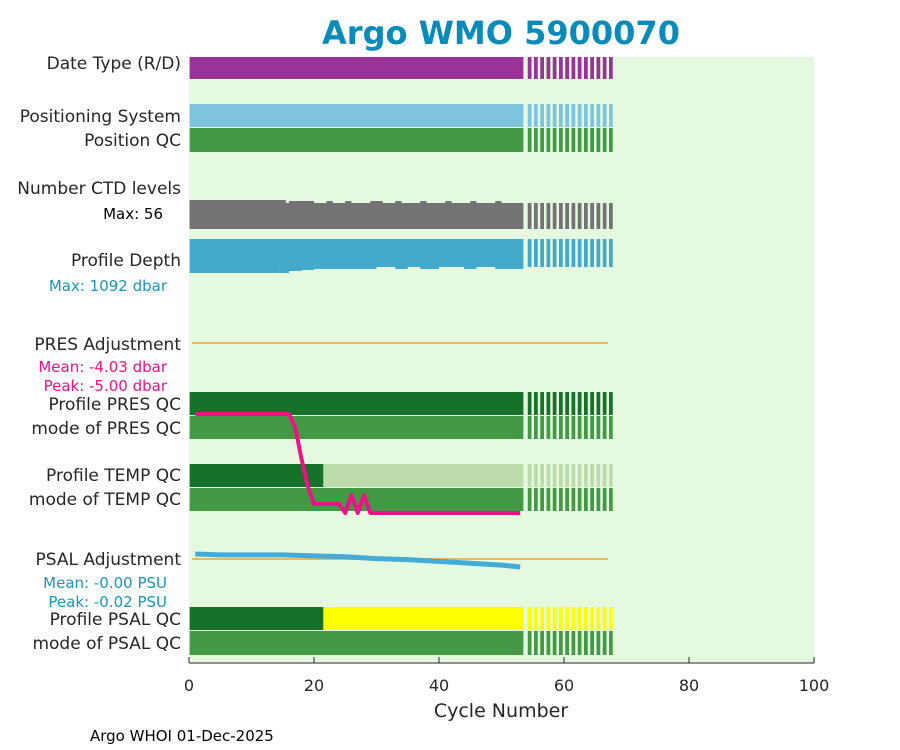 This screenshot has height=750, width=900. I want to click on temp-qc-bar-early, so click(256, 475).